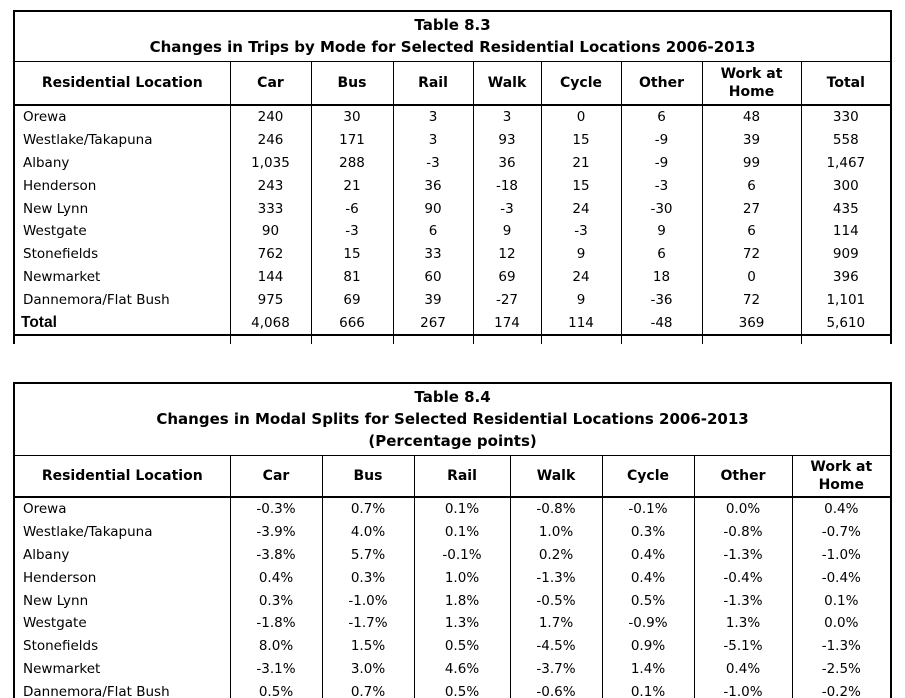  What do you see at coordinates (847, 277) in the screenshot?
I see `cell-value: 396` at bounding box center [847, 277].